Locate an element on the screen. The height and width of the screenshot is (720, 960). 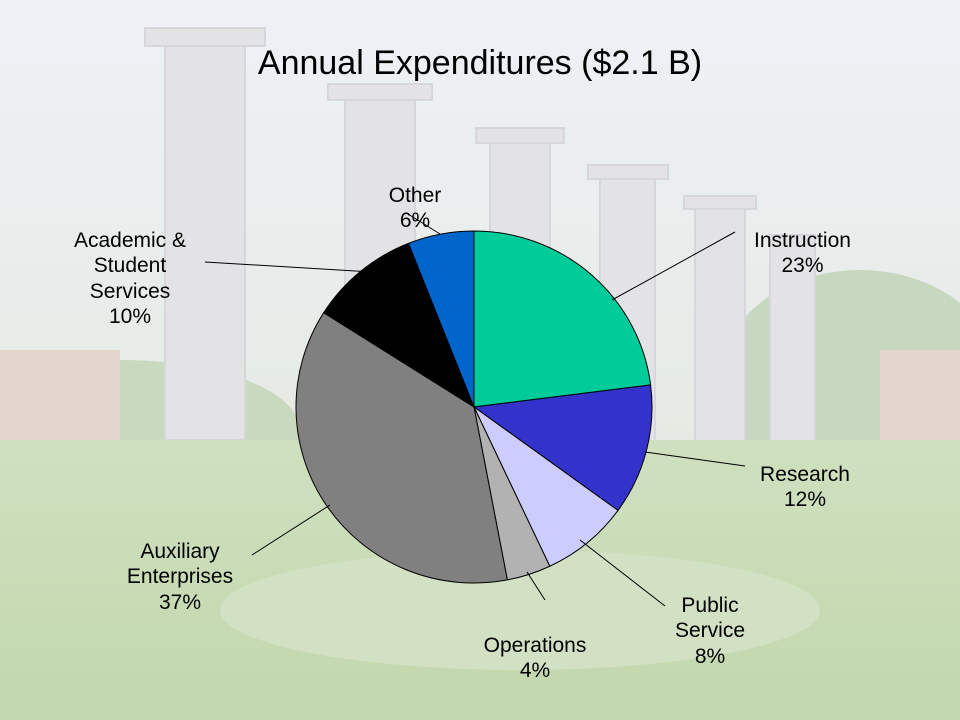
slice-label-public-service: Public Service 8% is located at coordinates (710, 631).